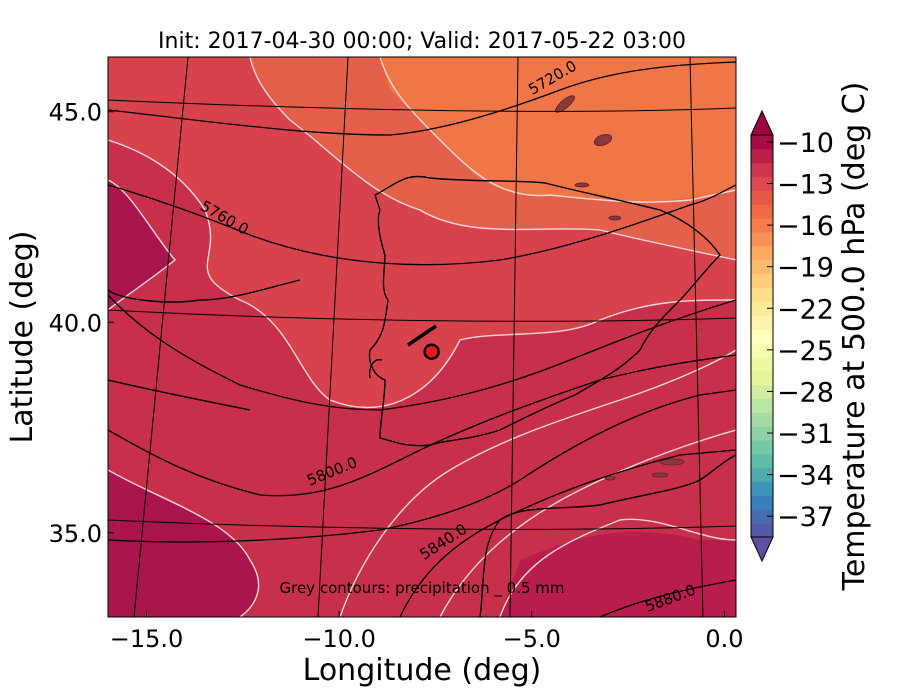 The width and height of the screenshot is (900, 700). What do you see at coordinates (427, 632) in the screenshot?
I see `x-axis: −15.0 −10.0 −5.0 0.0` at bounding box center [427, 632].